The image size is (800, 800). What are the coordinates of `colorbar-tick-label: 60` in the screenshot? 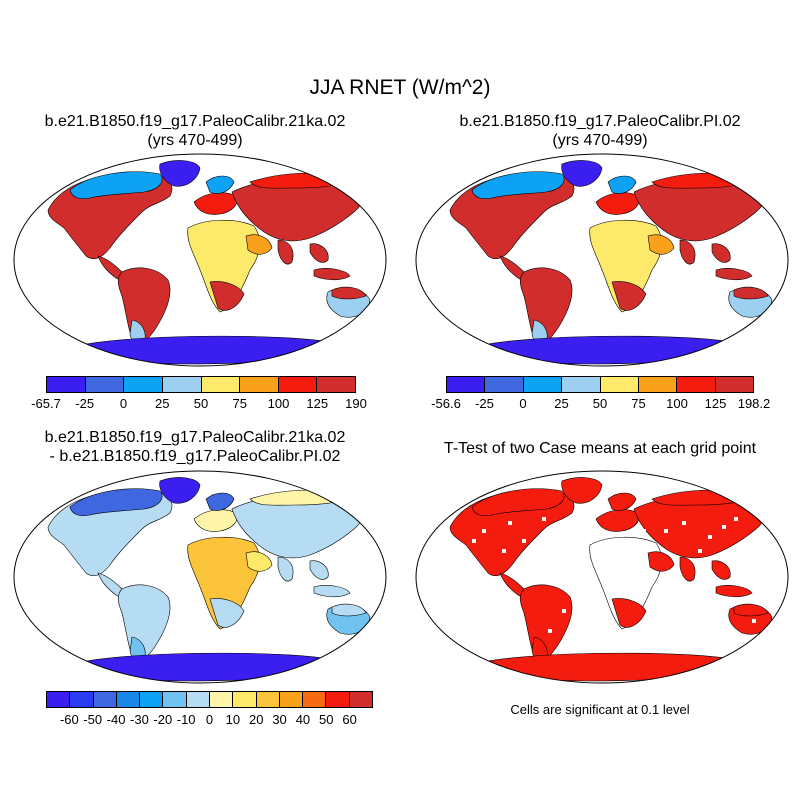 It's located at (349, 719).